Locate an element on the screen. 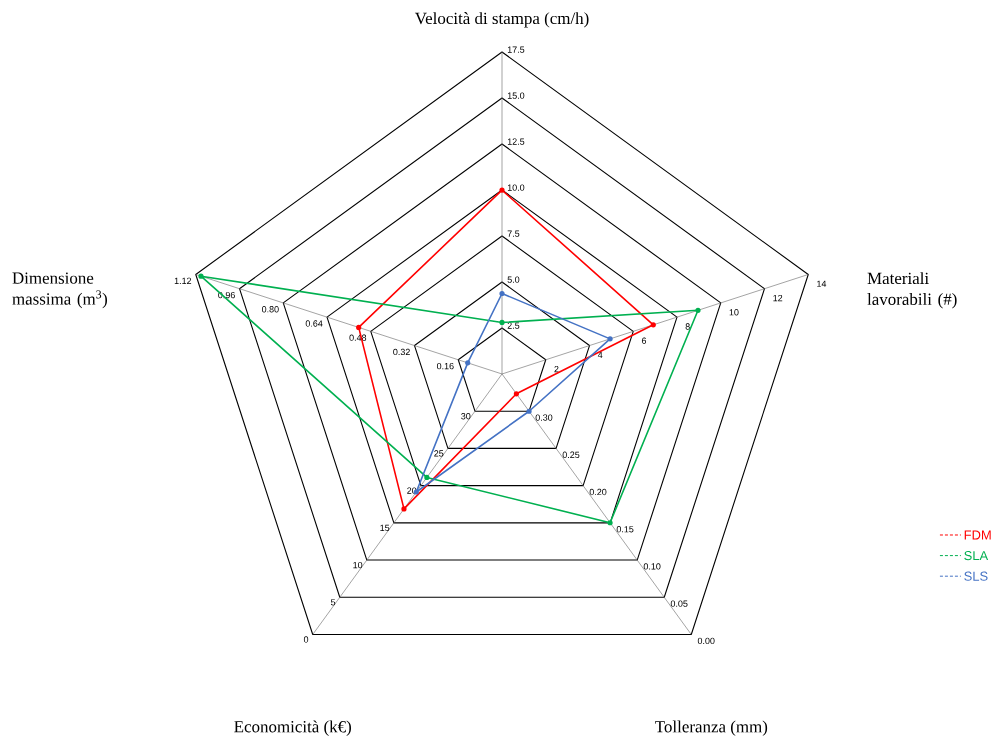 The height and width of the screenshot is (742, 1008). legend-label: SLA is located at coordinates (976, 556).